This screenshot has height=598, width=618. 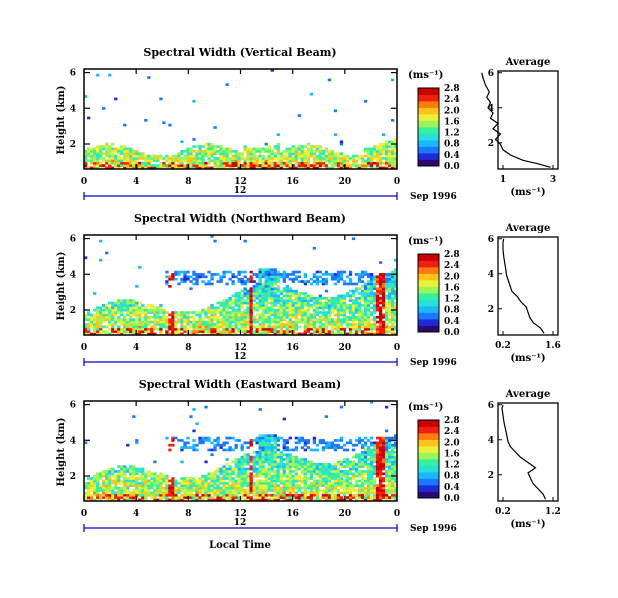 What do you see at coordinates (452, 122) in the screenshot?
I see `colorbar-tick-label: 1.6` at bounding box center [452, 122].